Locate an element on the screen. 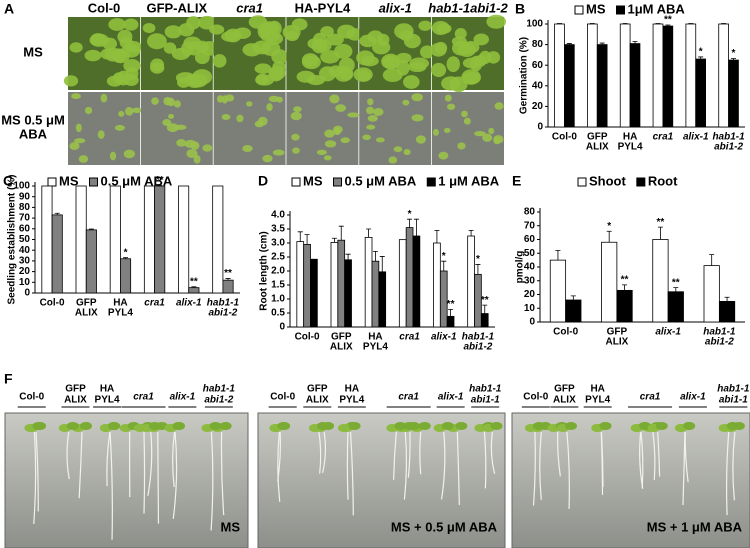  column-label: HA-PYL4 is located at coordinates (323, 7).